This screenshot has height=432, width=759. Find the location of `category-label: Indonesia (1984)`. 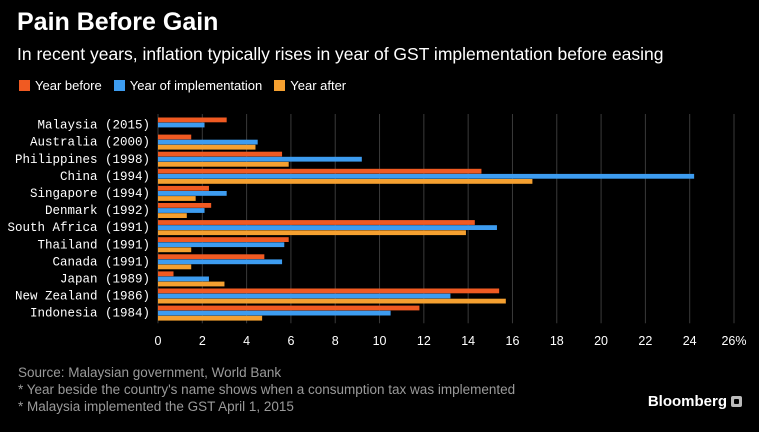

category-label: Indonesia (1984) is located at coordinates (90, 314).